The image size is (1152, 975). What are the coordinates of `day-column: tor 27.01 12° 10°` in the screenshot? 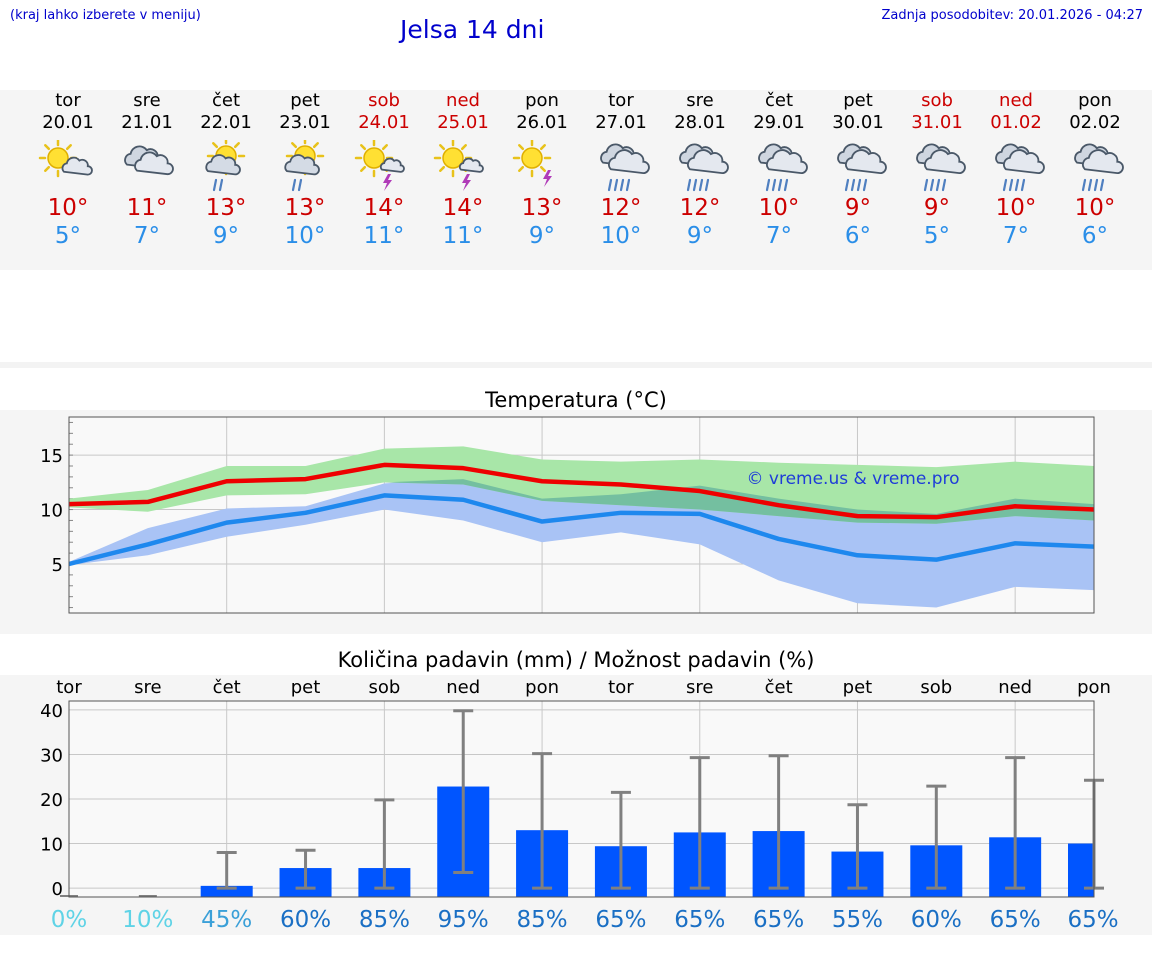 It's located at (621, 170).